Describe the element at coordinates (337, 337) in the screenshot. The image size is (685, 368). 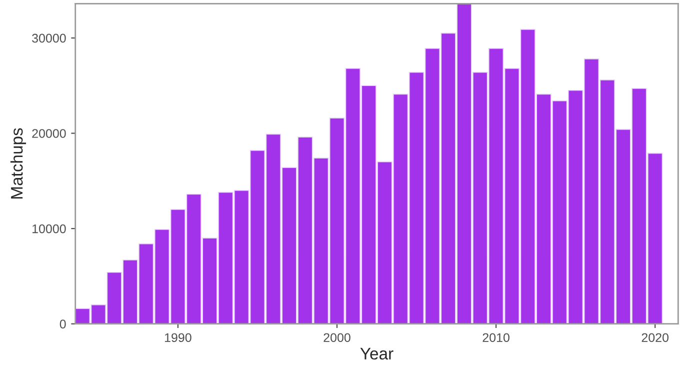
I see `x-tick-label: 2000` at that location.